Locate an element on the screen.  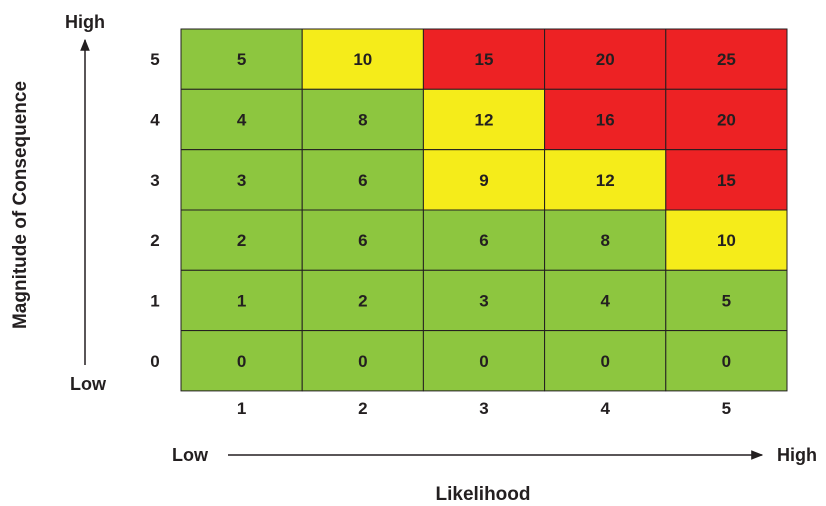
x-tick-label: 4 is located at coordinates (605, 408).